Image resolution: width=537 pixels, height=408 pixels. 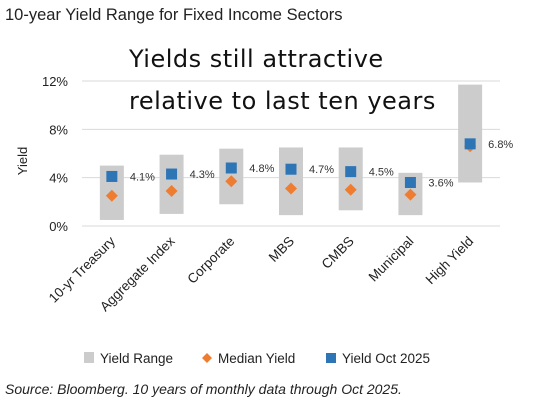 What do you see at coordinates (391, 259) in the screenshot?
I see `category-label: Municipal` at bounding box center [391, 259].